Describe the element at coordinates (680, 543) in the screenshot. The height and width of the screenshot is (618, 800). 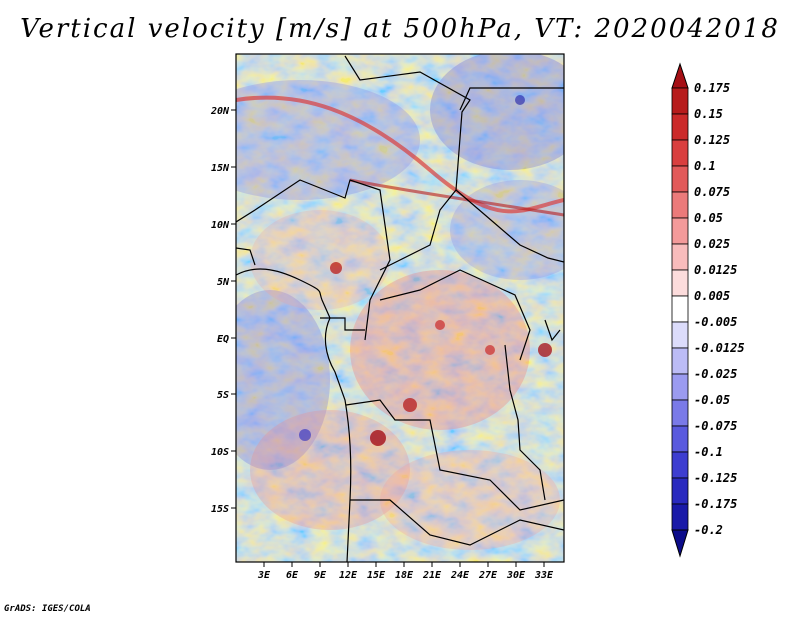
I see `colorbar-bottom-arrow` at that location.